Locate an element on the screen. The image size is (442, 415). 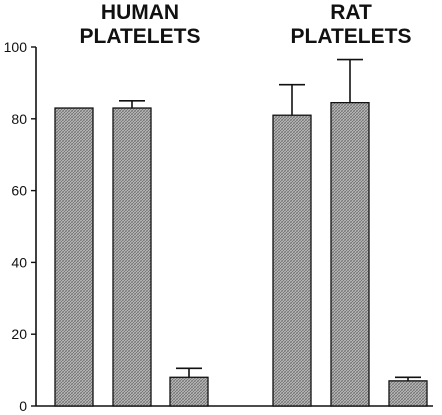
y-tick-label: 60 is located at coordinates (19, 191).